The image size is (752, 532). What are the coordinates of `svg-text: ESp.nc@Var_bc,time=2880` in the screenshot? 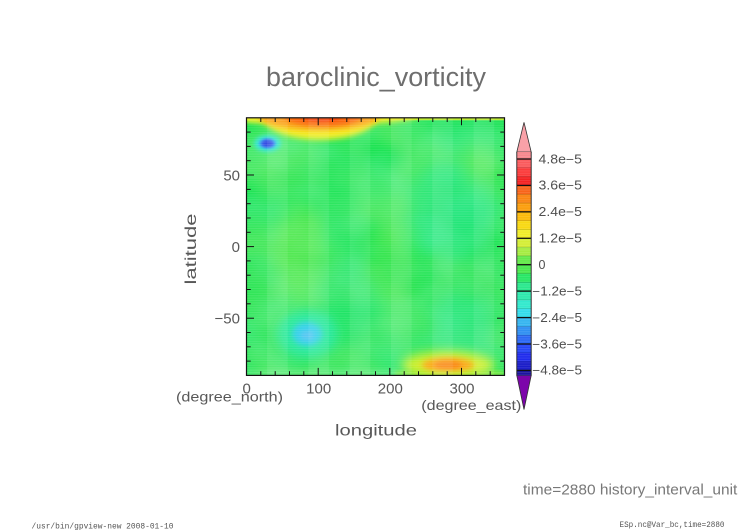 It's located at (672, 525).